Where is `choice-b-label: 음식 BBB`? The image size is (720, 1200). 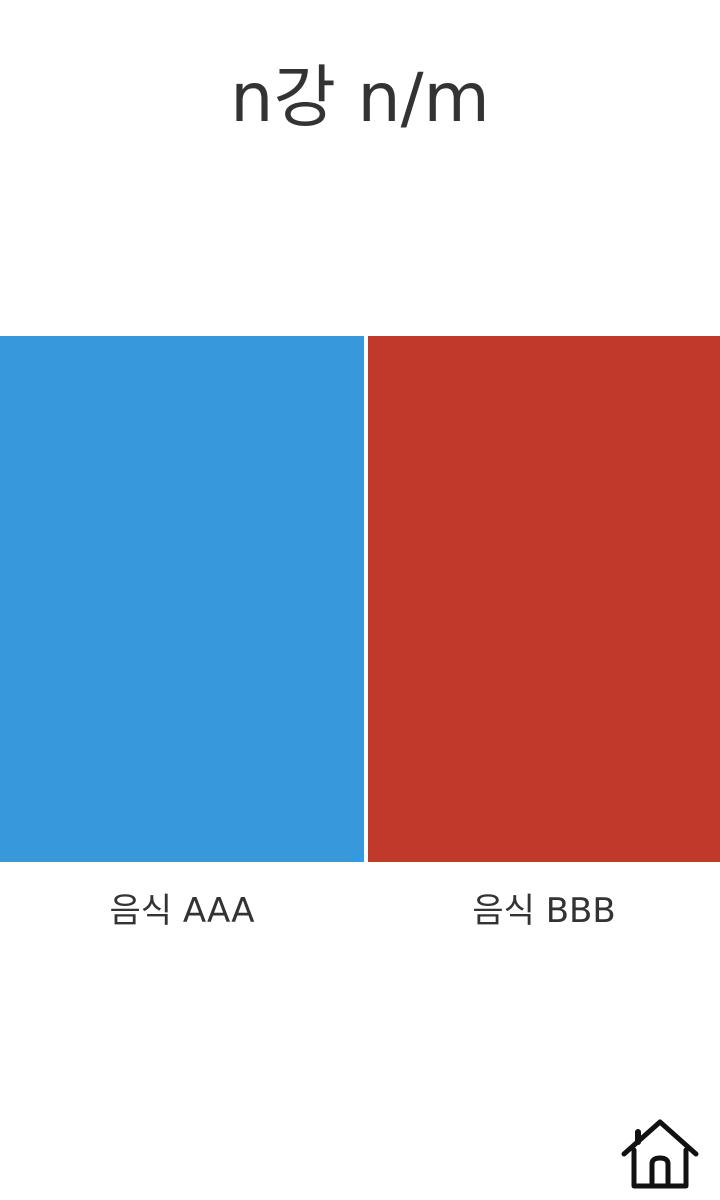 choice-b-label: 음식 BBB is located at coordinates (544, 911).